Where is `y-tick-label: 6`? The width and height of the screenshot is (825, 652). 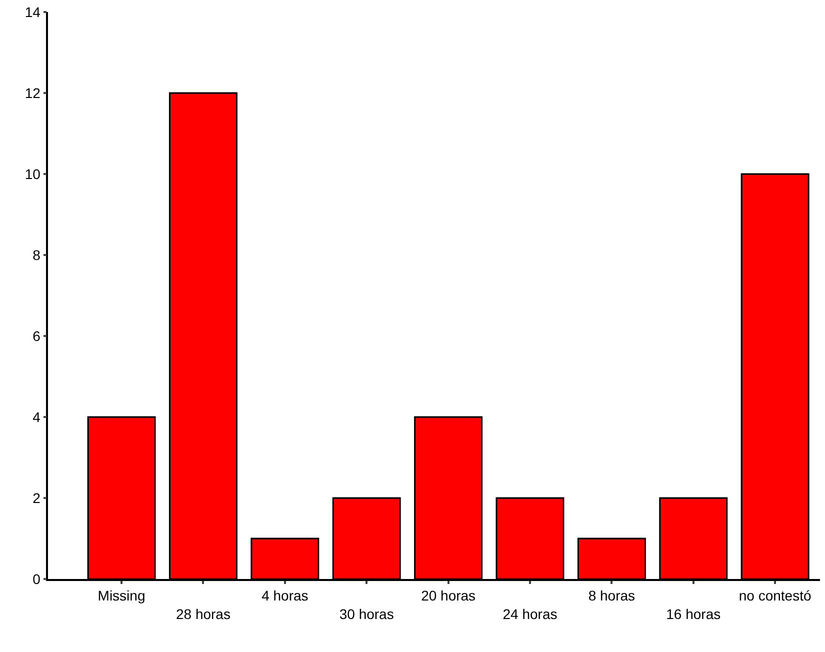
y-tick-label: 6 is located at coordinates (36, 336).